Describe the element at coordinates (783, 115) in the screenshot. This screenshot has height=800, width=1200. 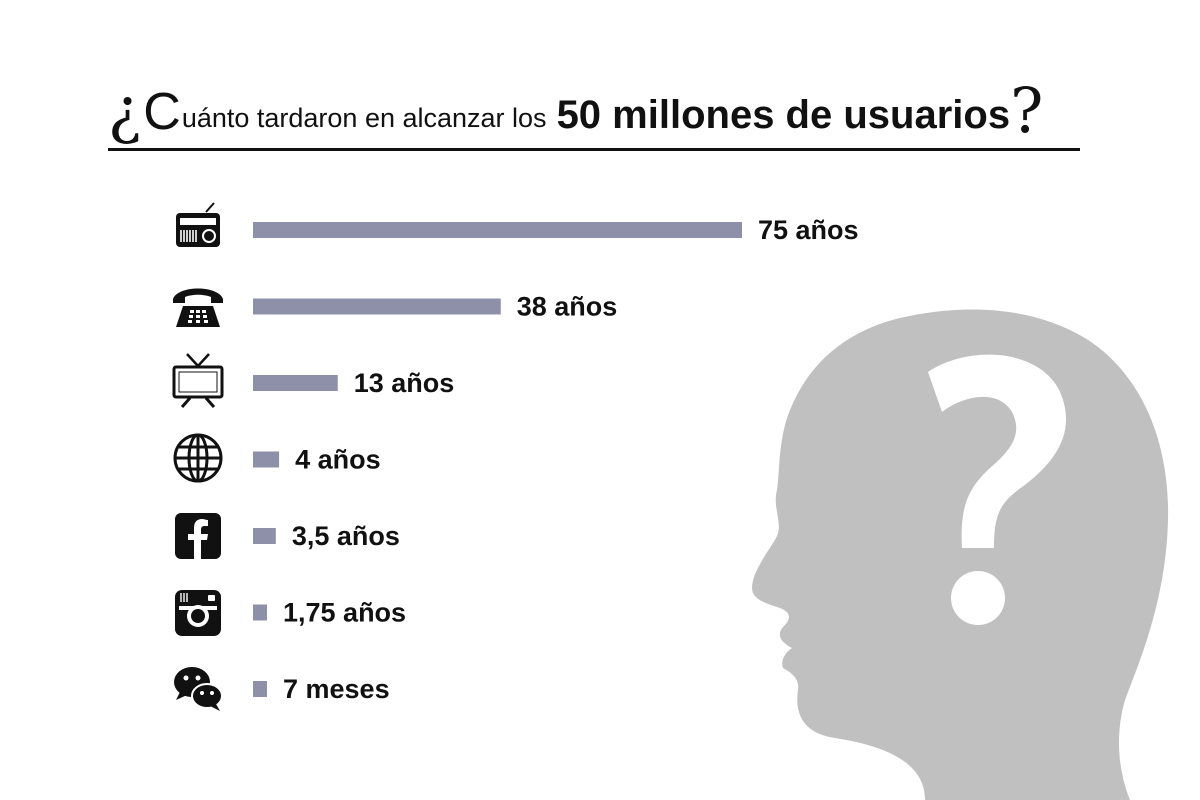
I see `title-bold-text: 50 millones de usuarios` at that location.